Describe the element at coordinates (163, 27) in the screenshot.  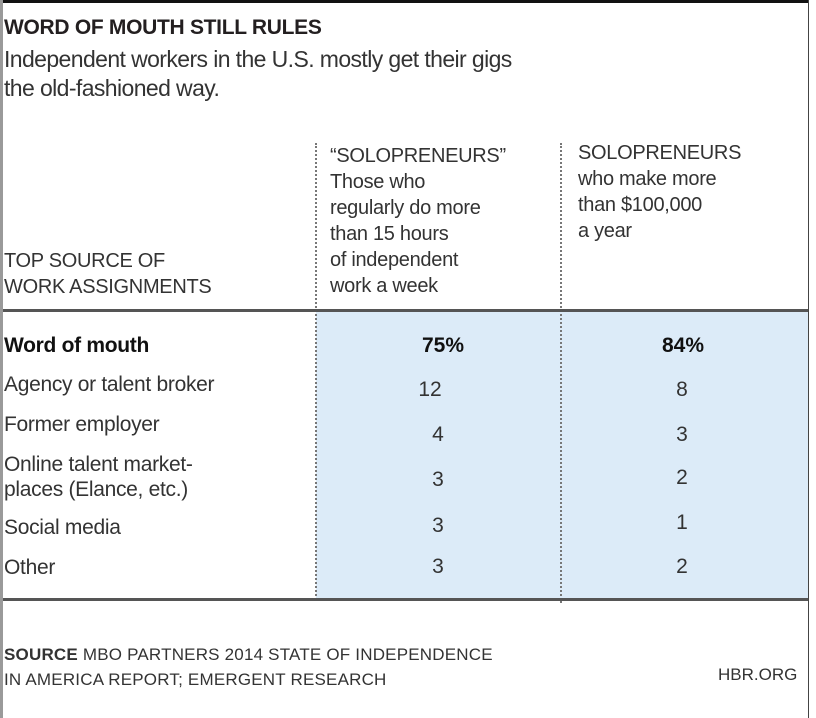
I see `chart-title: WORD OF MOUTH STILL RULES` at that location.